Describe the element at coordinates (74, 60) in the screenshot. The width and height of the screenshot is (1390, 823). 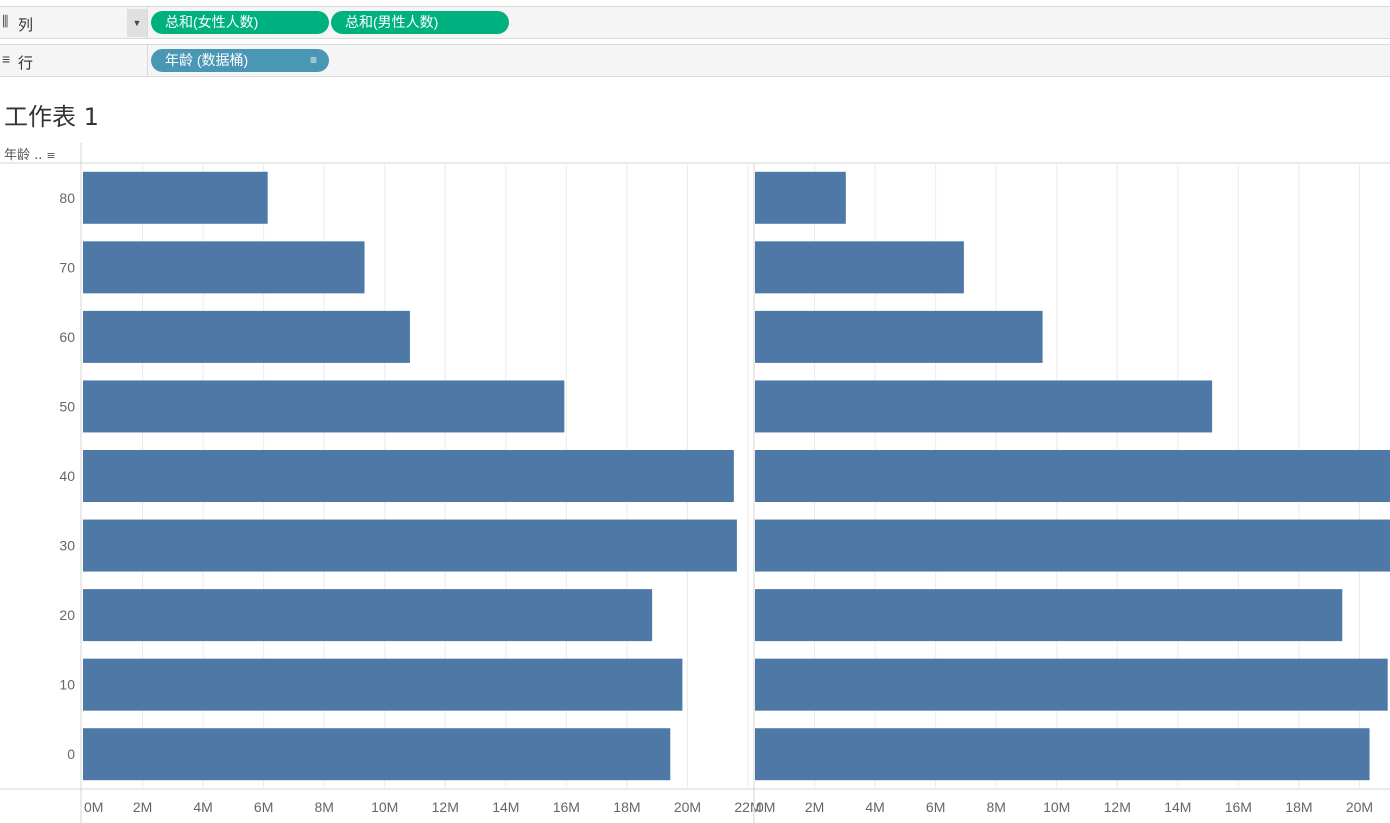
I see `rows-shelf-label: ≡ 行` at that location.